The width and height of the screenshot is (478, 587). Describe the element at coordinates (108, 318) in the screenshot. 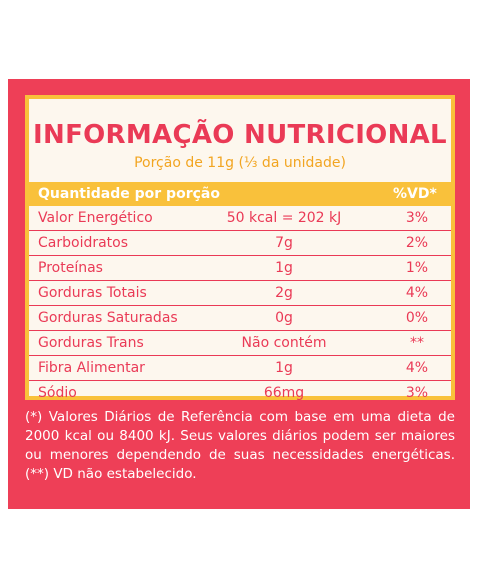

I see `nutrient-name: Gorduras Saturadas` at that location.